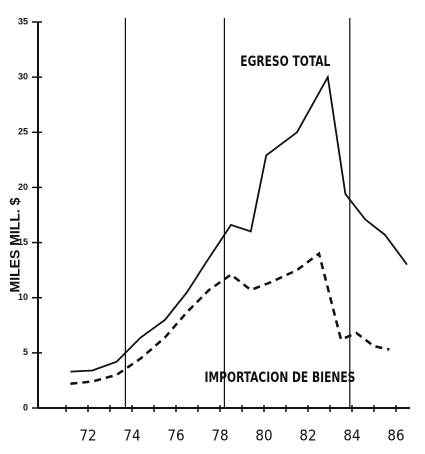 The width and height of the screenshot is (425, 454). What do you see at coordinates (23, 297) in the screenshot?
I see `y-tick-label: 10` at bounding box center [23, 297].